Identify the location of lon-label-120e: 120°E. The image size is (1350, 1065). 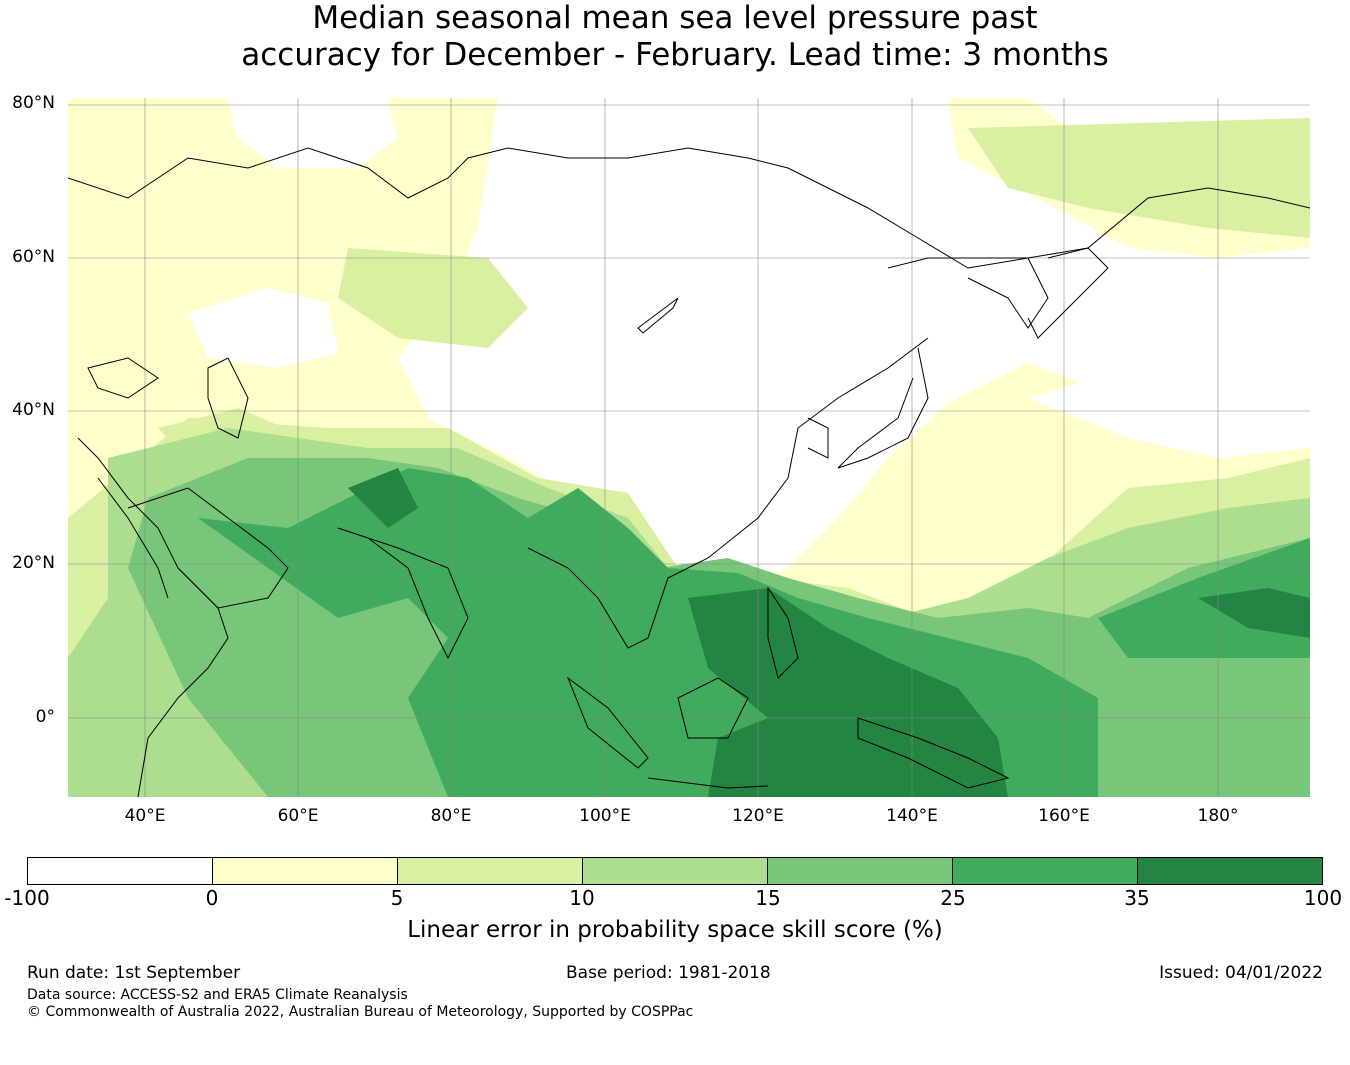
(758, 816).